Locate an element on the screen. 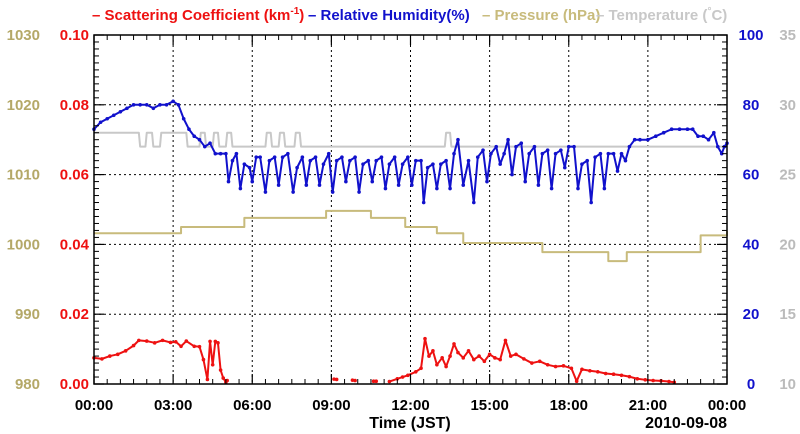  legend-suffix: ) is located at coordinates (301, 15).